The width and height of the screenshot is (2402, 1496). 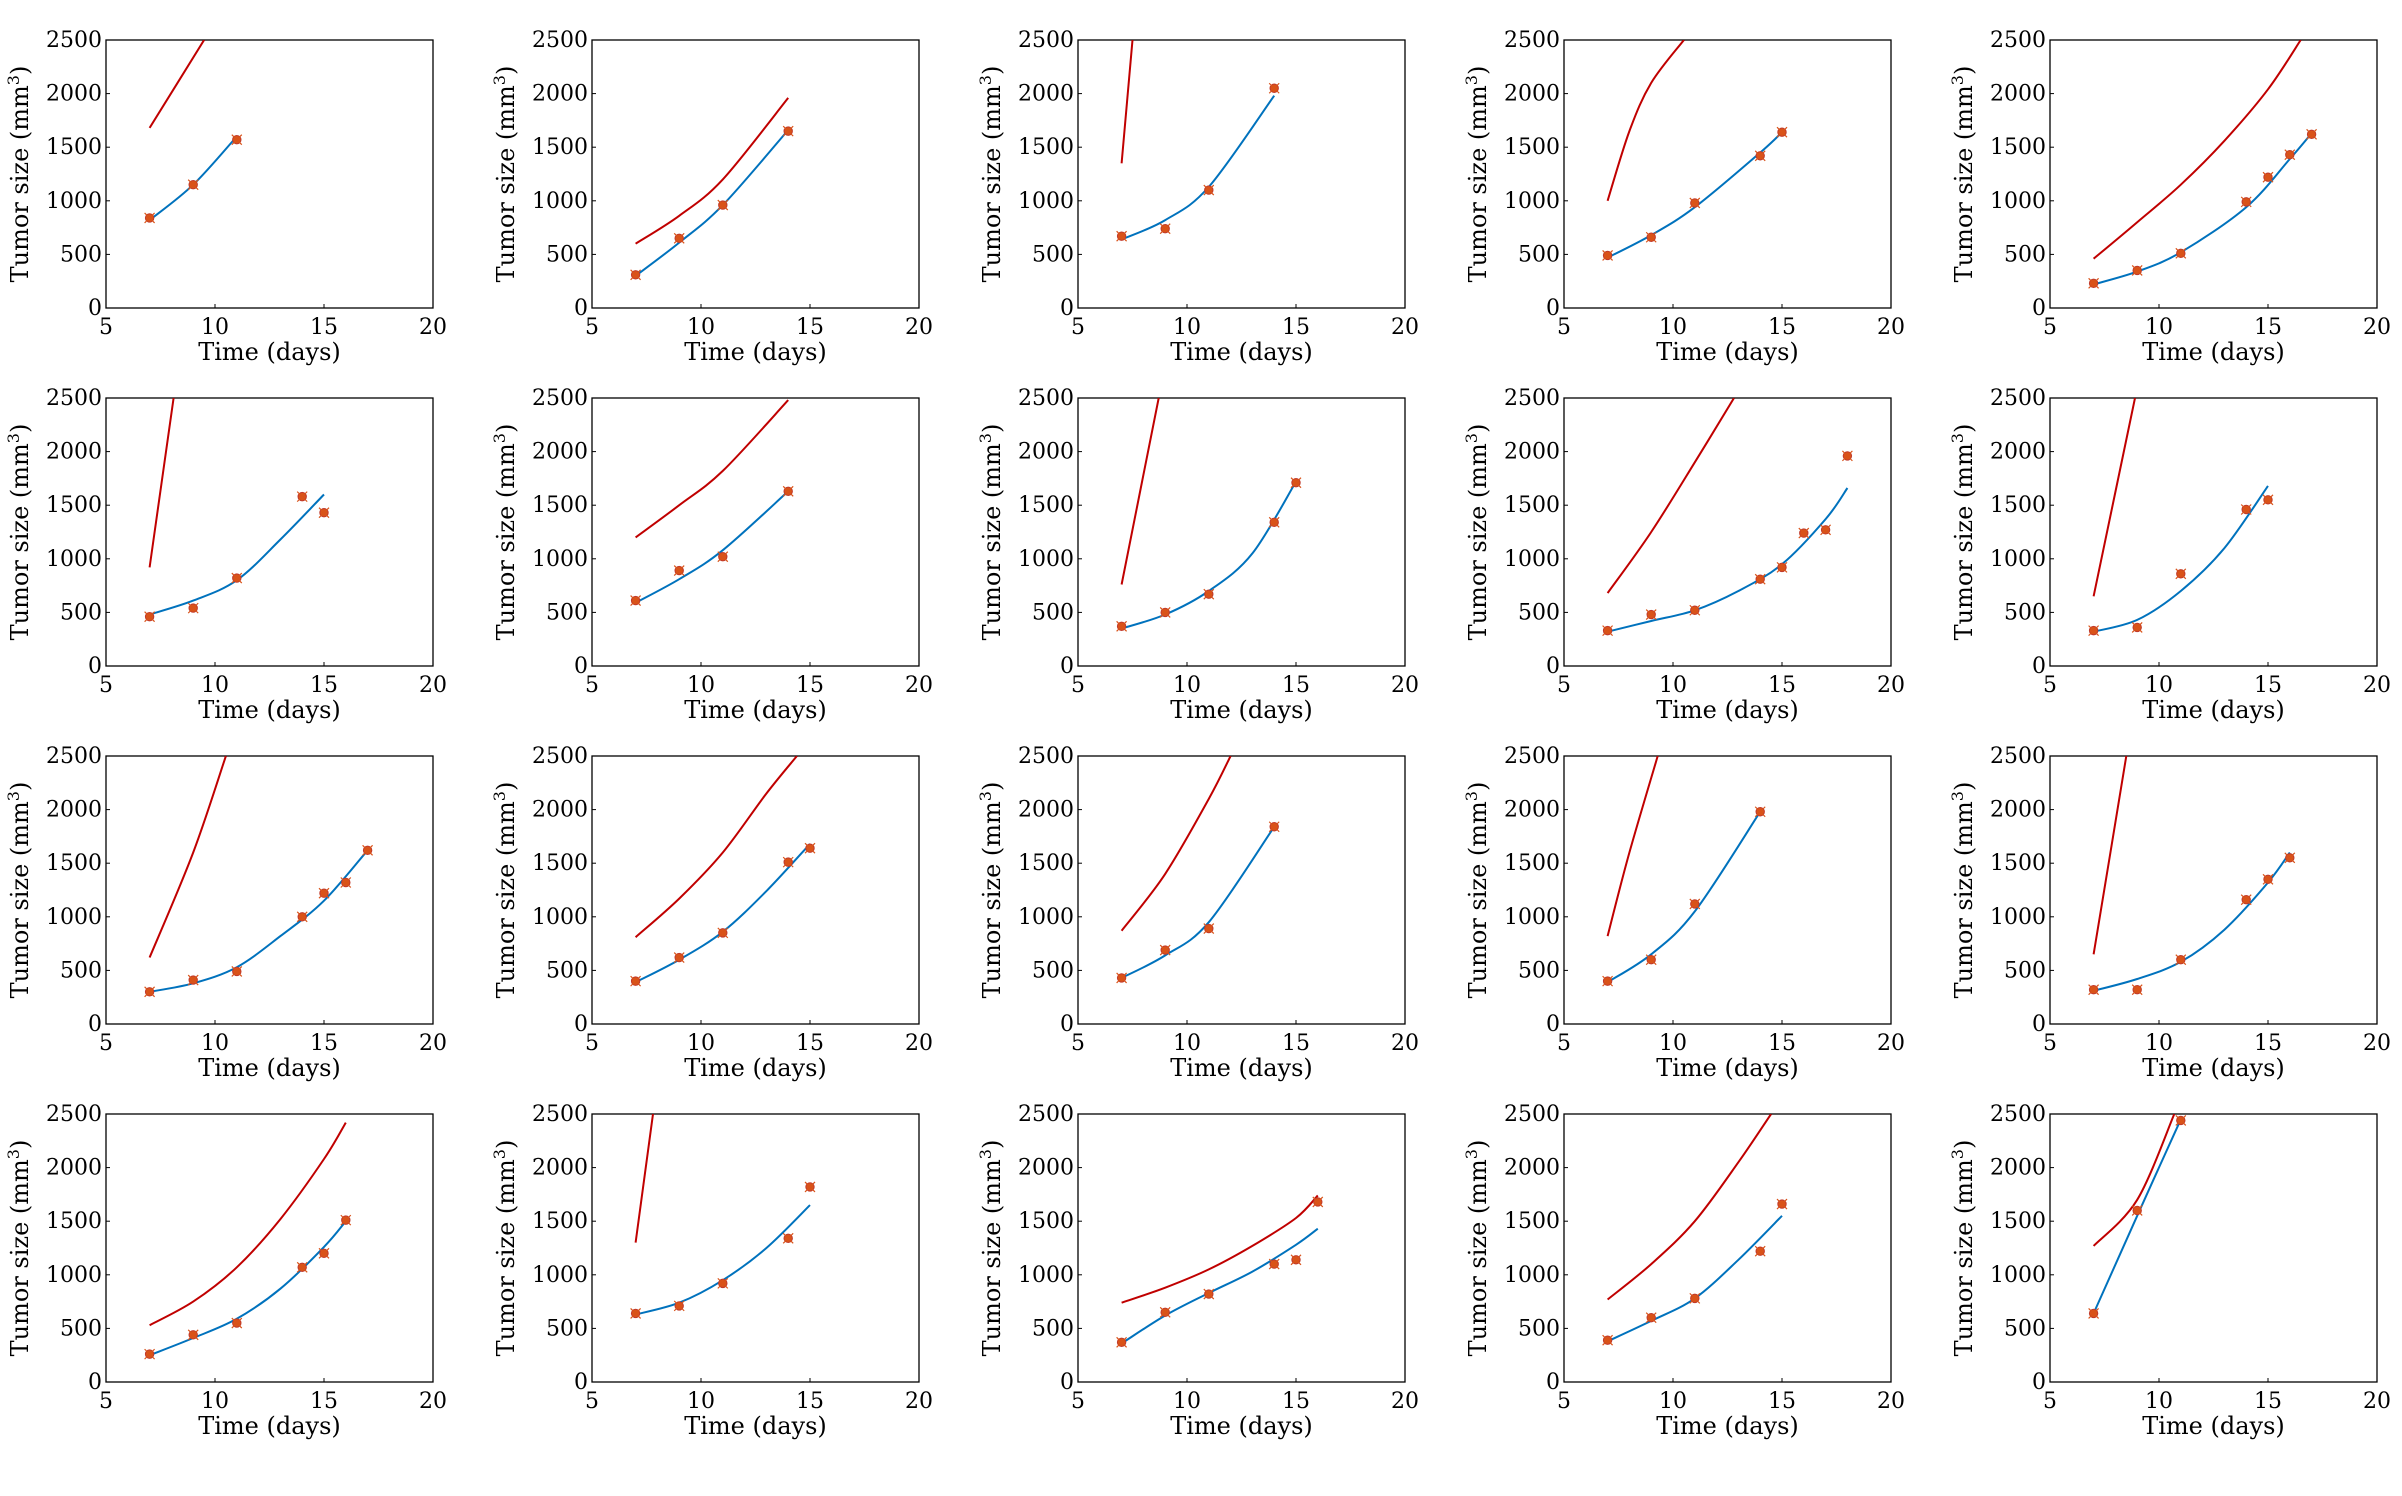 What do you see at coordinates (712, 171) in the screenshot?
I see `prediction-curve` at bounding box center [712, 171].